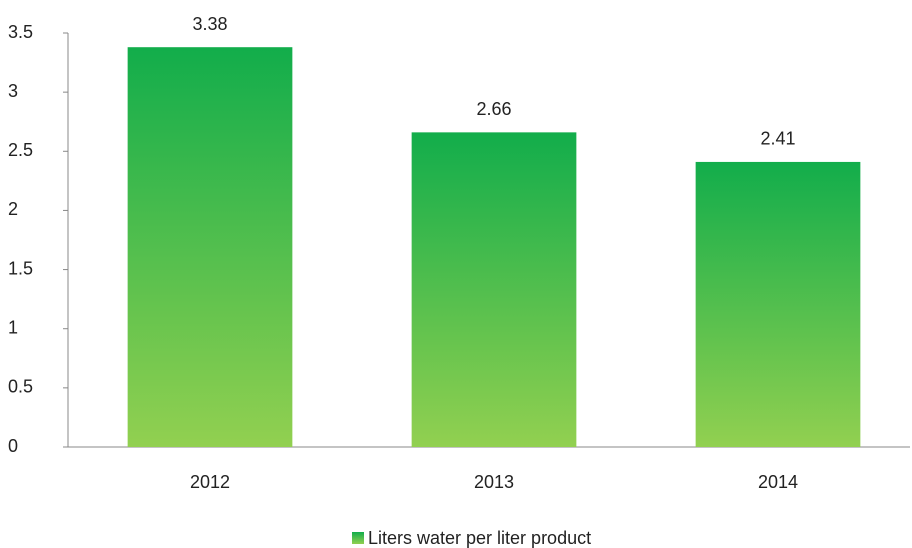 The image size is (912, 548). Describe the element at coordinates (13, 91) in the screenshot. I see `y-tick-label: 3` at that location.